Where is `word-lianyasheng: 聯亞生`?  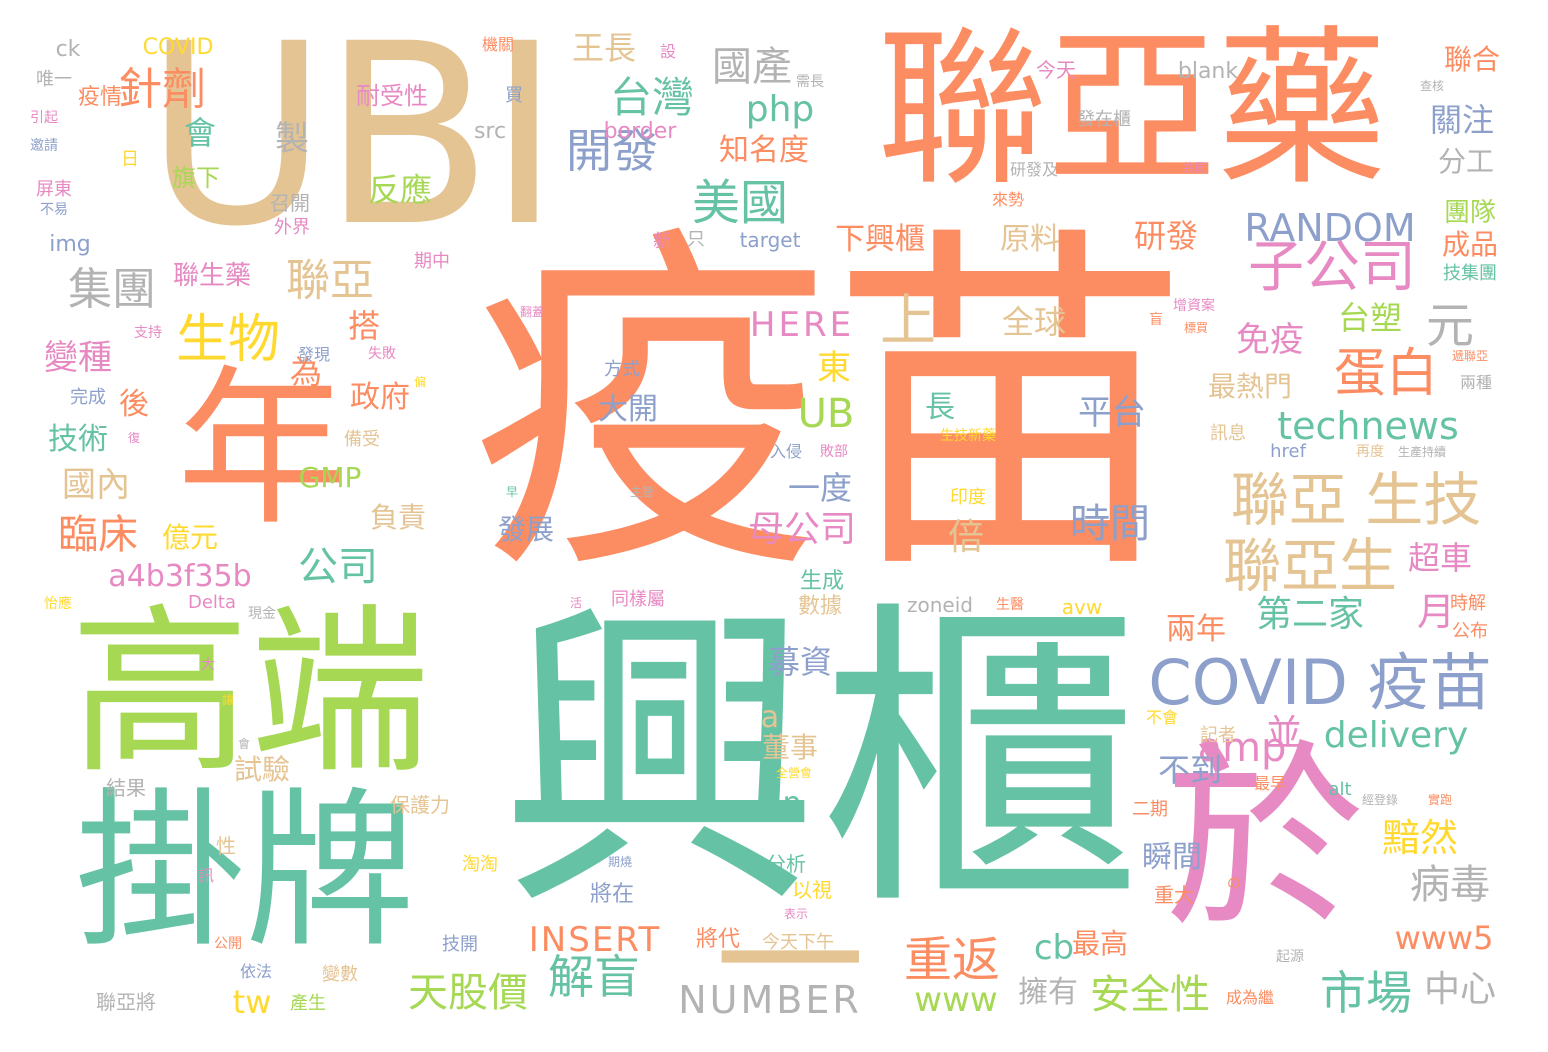
word-lianyasheng: 聯亞生 is located at coordinates (1310, 566).